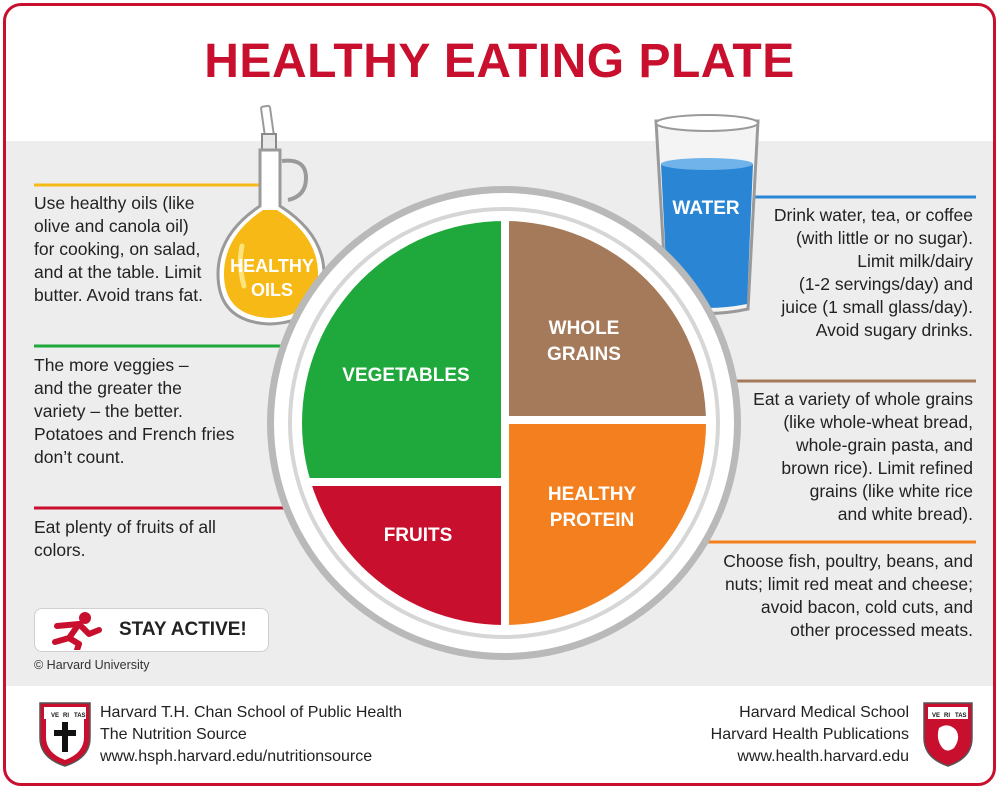 The width and height of the screenshot is (1003, 792). I want to click on fruits-note: Eat plenty of fruits of all colors., so click(125, 539).